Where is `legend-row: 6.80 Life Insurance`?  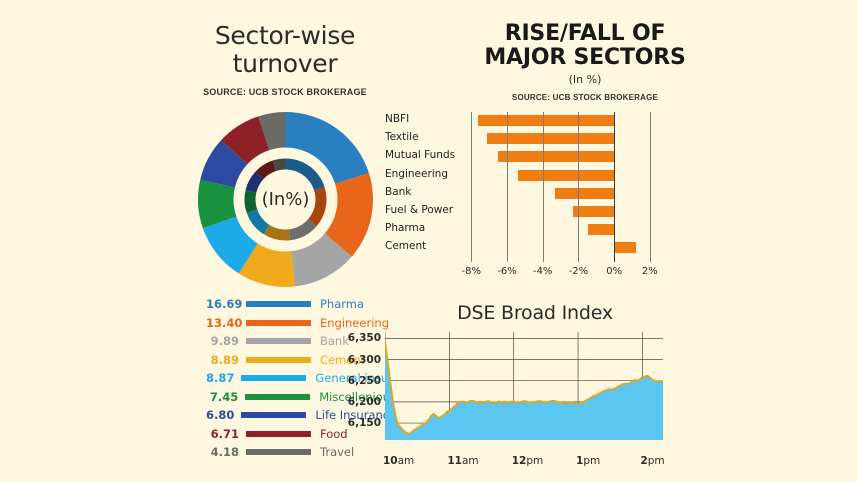 legend-row: 6.80 Life Insurance is located at coordinates (301, 415).